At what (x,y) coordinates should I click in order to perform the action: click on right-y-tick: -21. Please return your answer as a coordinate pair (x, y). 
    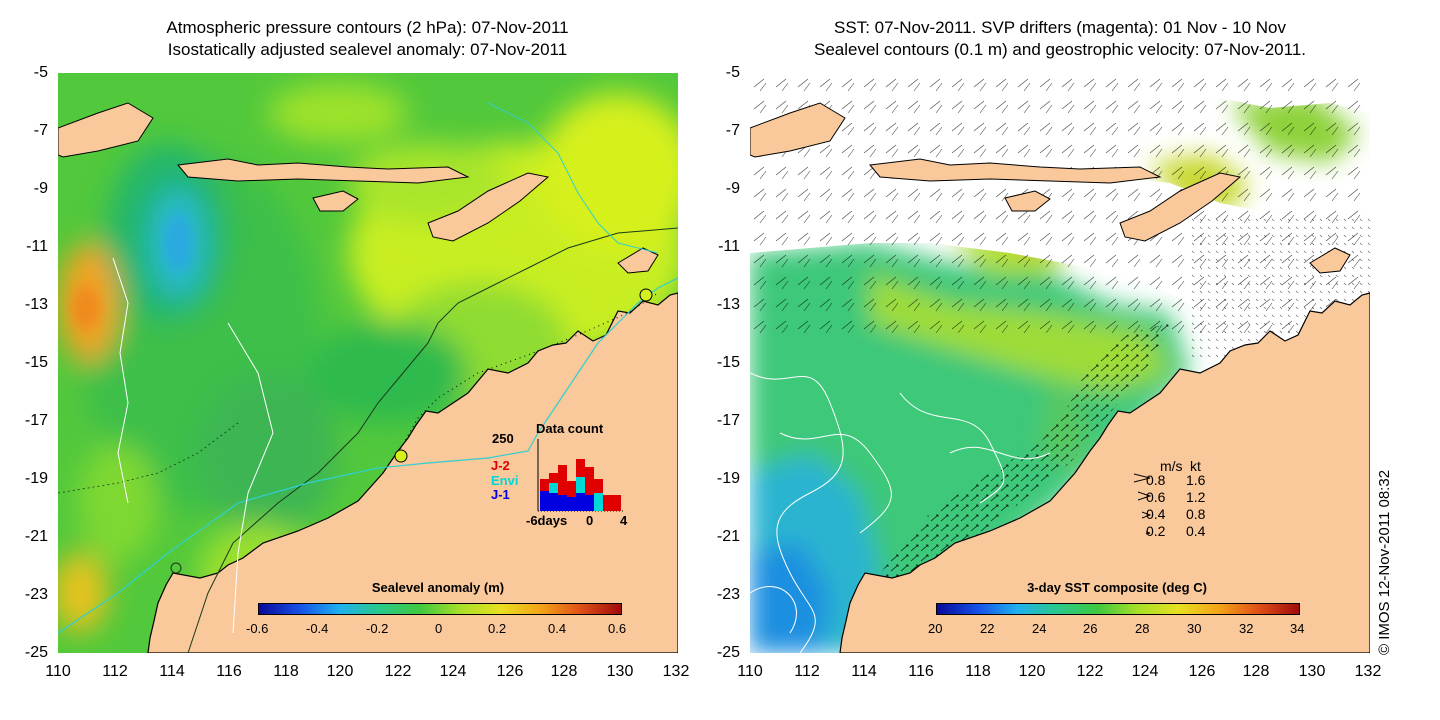
    Looking at the image, I should click on (728, 536).